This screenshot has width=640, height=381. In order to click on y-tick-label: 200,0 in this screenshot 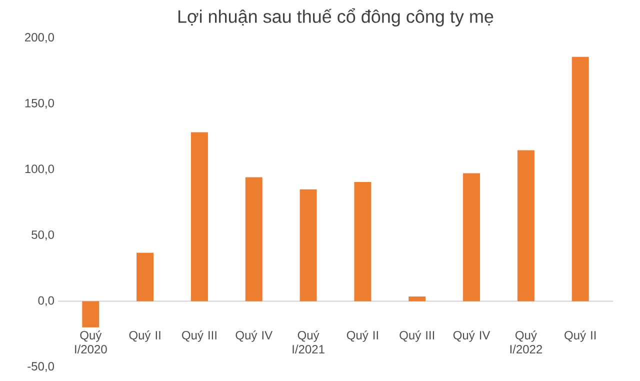, I will do `click(39, 38)`.